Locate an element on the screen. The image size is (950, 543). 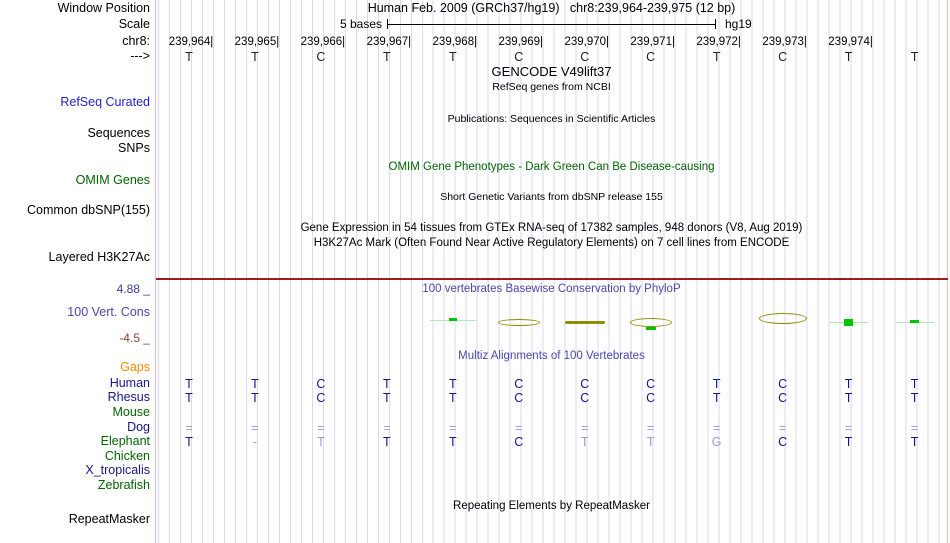
track-label-species-chicken: Chicken is located at coordinates (127, 456).